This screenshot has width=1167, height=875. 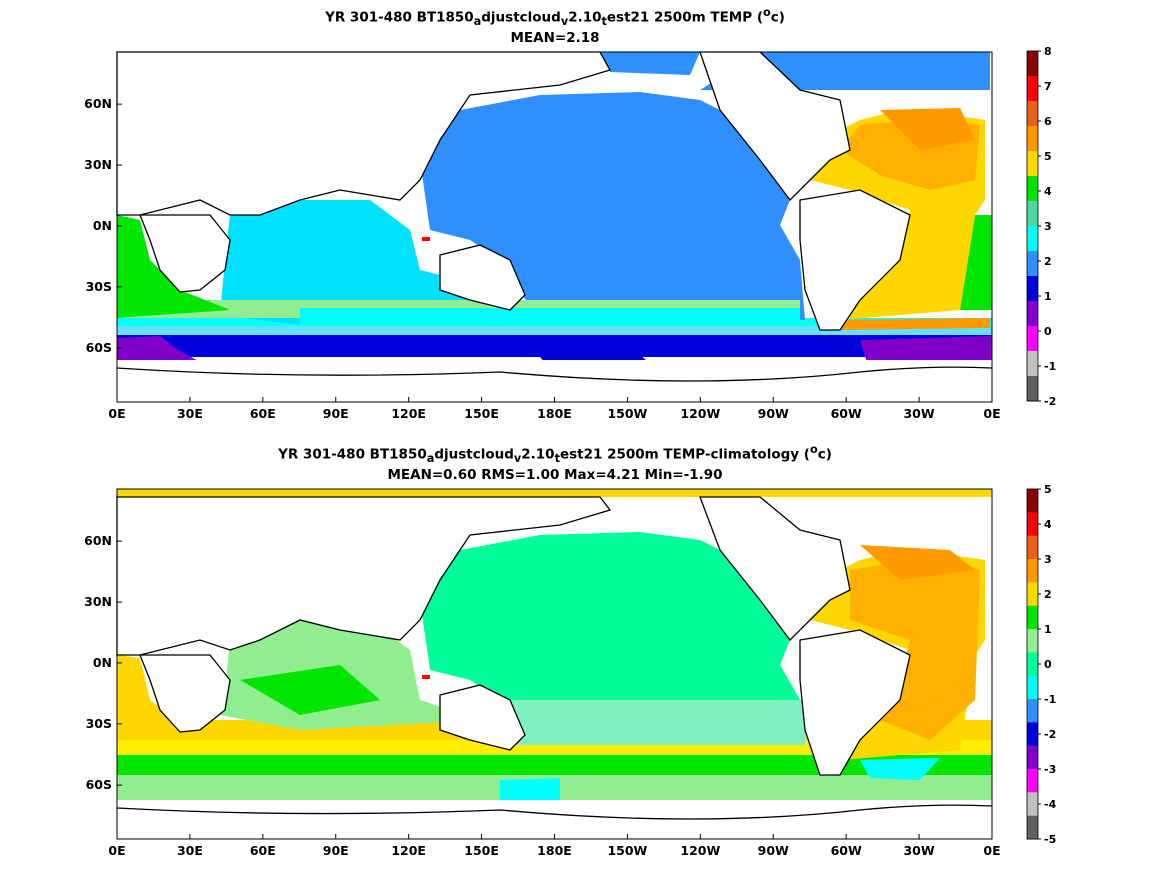 I want to click on colorbar-label: 2, so click(x=1048, y=594).